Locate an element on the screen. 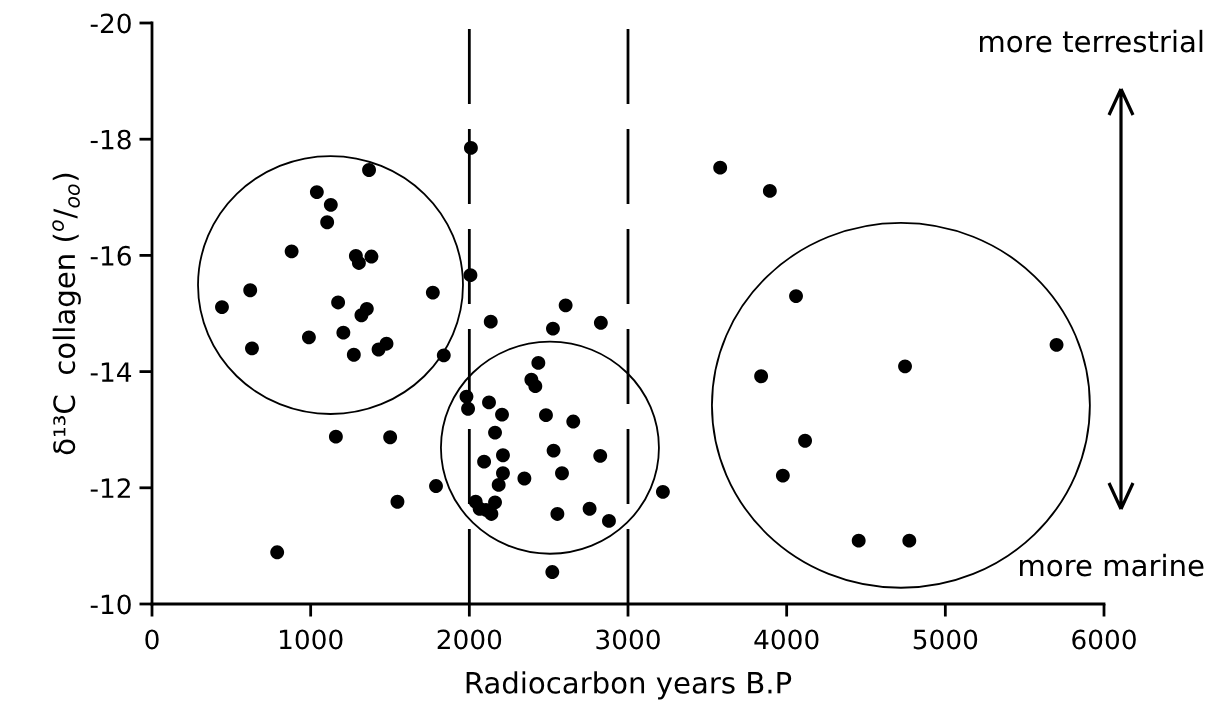  y-tick-label: -12 is located at coordinates (110, 488).